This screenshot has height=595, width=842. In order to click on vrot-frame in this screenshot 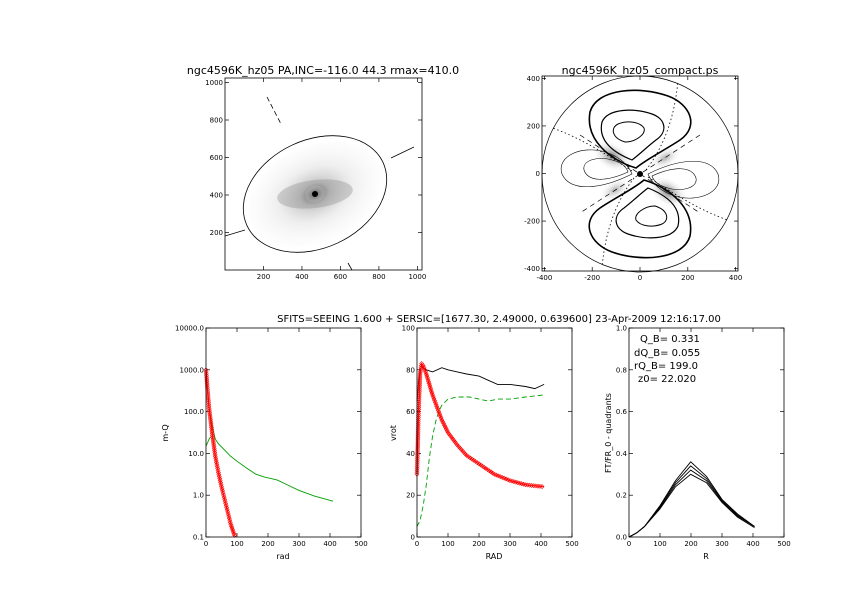, I will do `click(494, 432)`.